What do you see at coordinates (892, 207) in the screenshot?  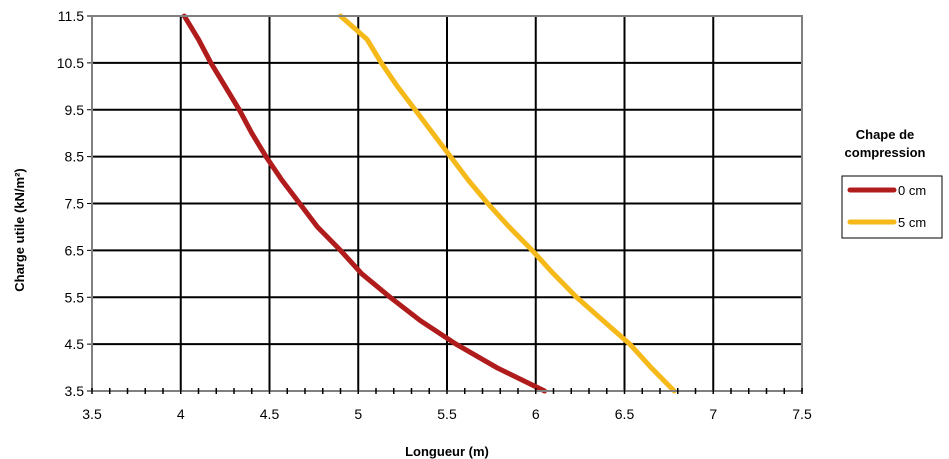 I see `legend-box` at bounding box center [892, 207].